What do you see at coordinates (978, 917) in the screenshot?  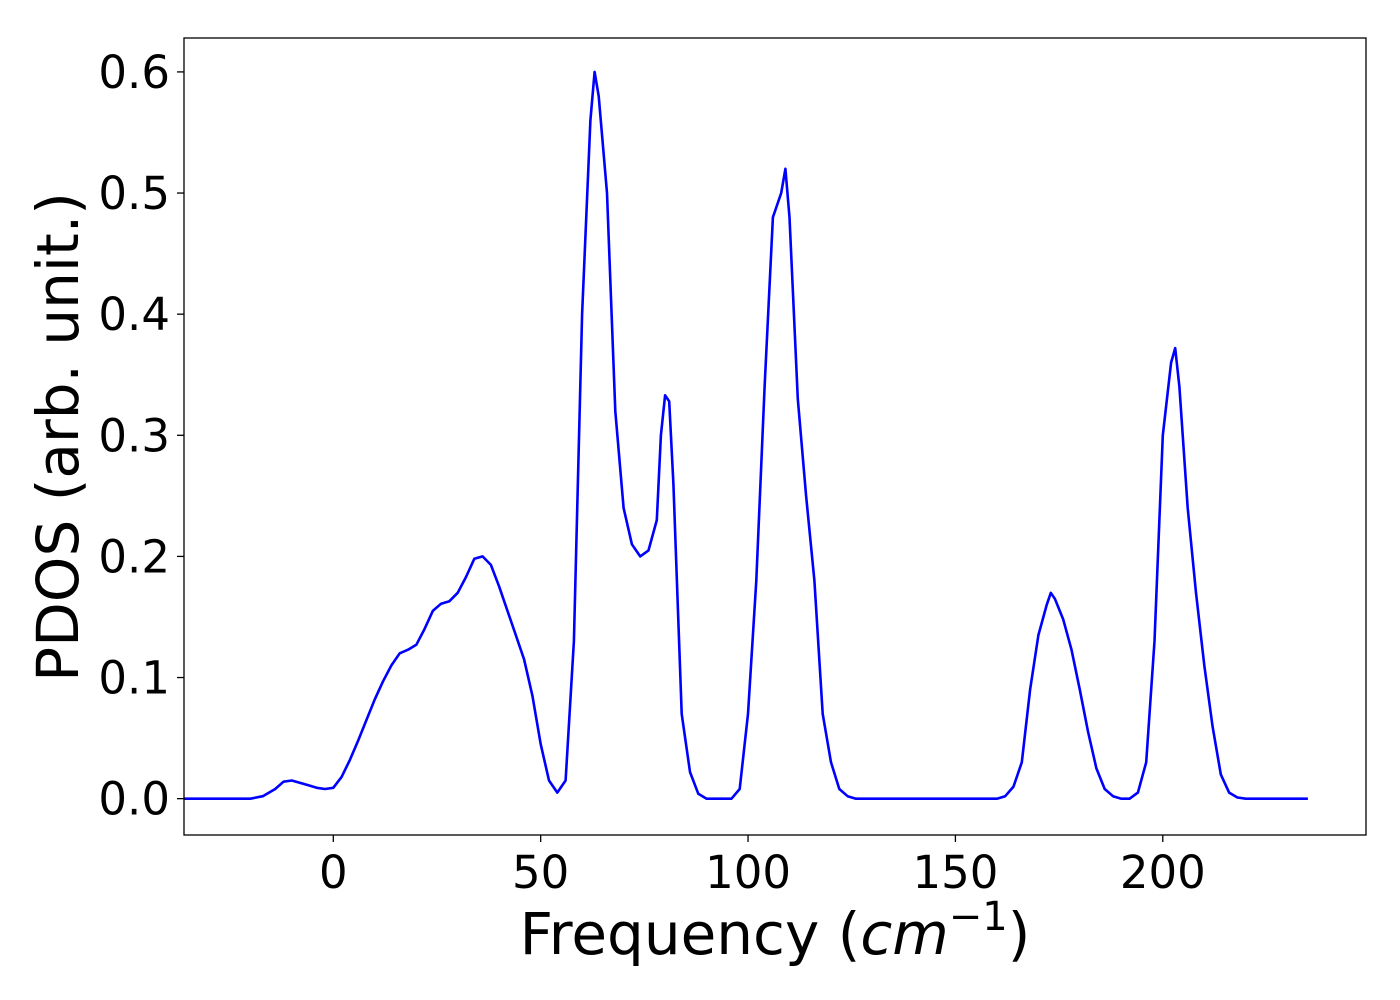 I see `x-axis-title-exponent: −1` at bounding box center [978, 917].